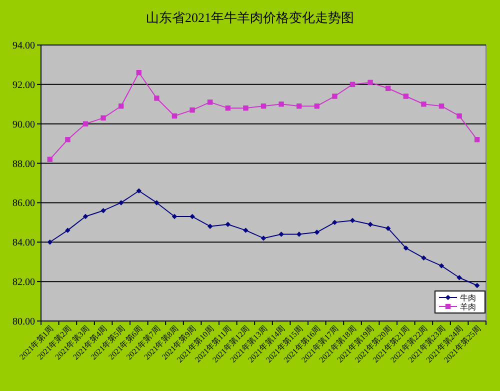 This screenshot has height=391, width=500. What do you see at coordinates (468, 307) in the screenshot?
I see `legend-label: 羊肉` at bounding box center [468, 307].